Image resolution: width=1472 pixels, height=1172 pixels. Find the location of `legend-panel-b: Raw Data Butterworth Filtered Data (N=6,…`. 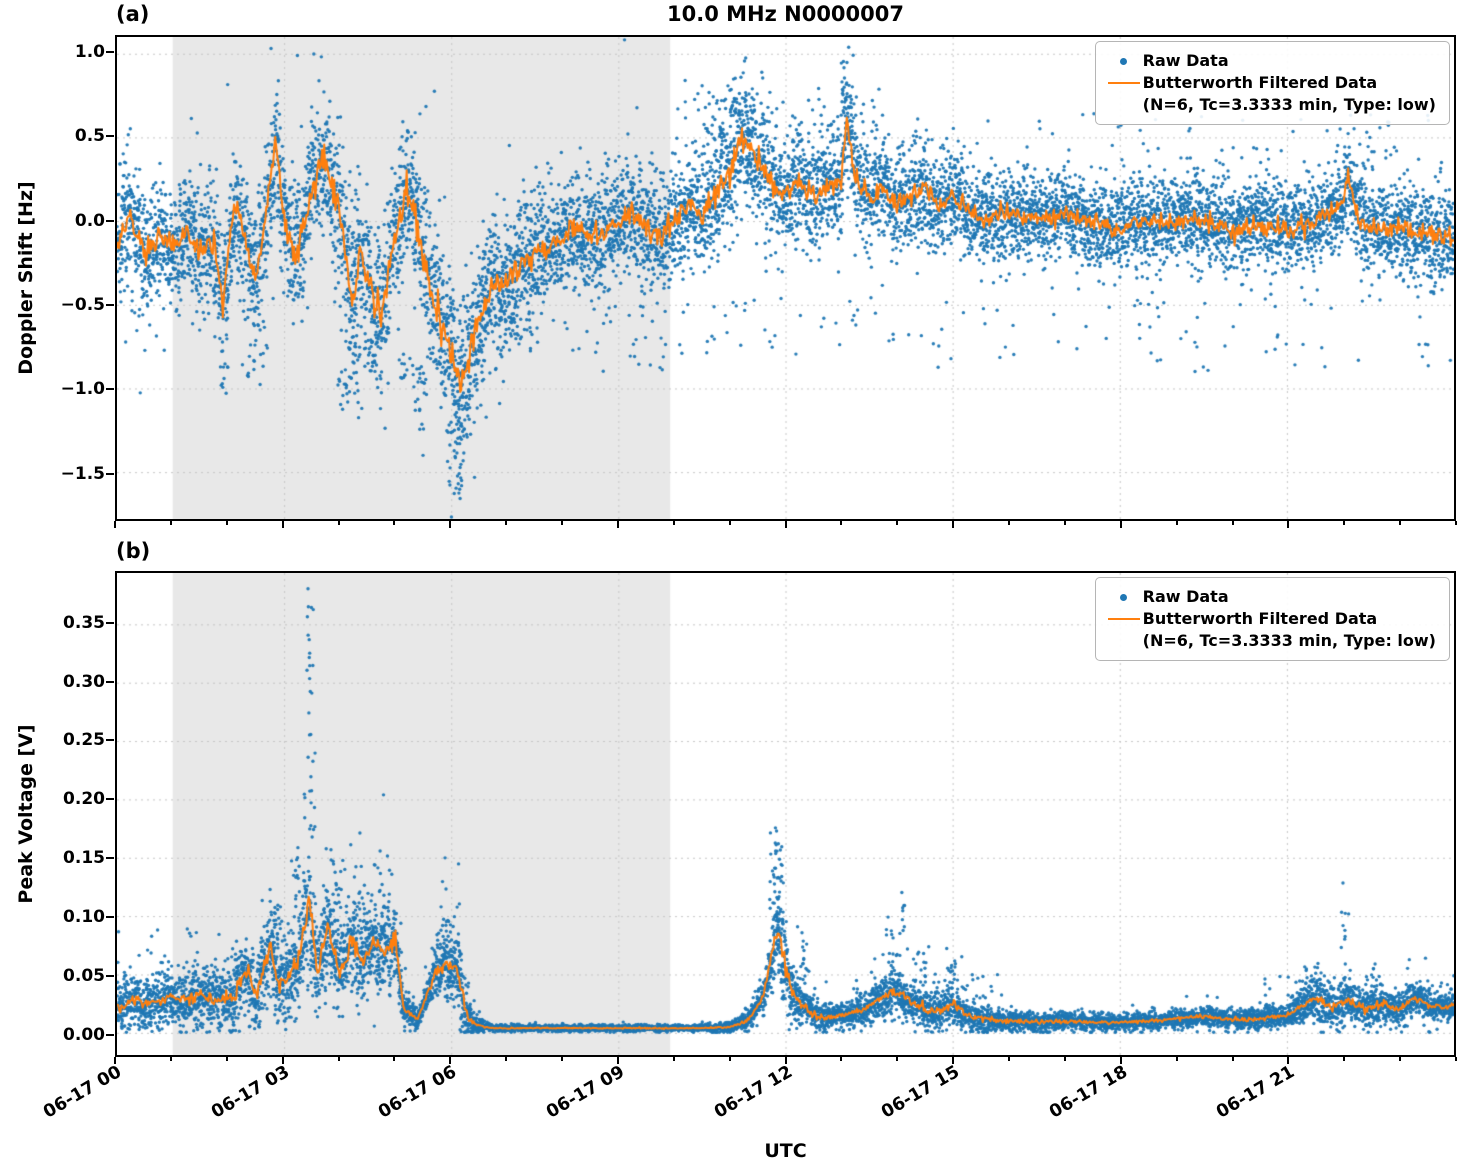

legend-panel-b: Raw Data Butterworth Filtered Data (N=6,… is located at coordinates (1272, 619).